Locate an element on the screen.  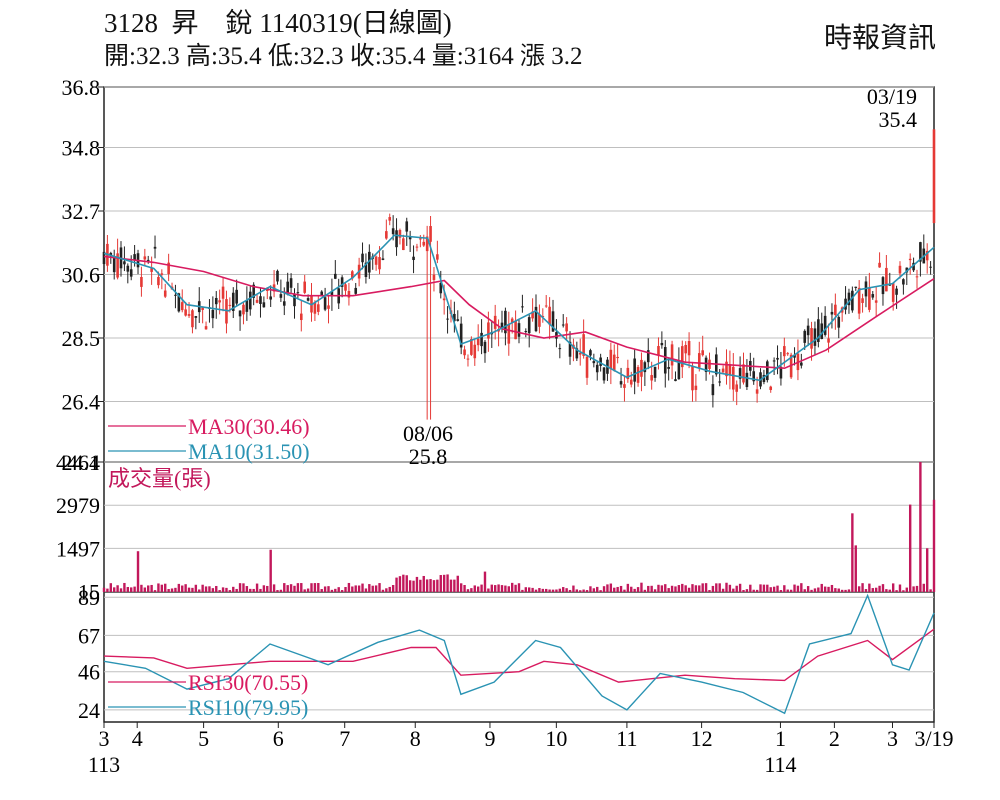
price-tick-label: 28.5 is located at coordinates (81, 338).